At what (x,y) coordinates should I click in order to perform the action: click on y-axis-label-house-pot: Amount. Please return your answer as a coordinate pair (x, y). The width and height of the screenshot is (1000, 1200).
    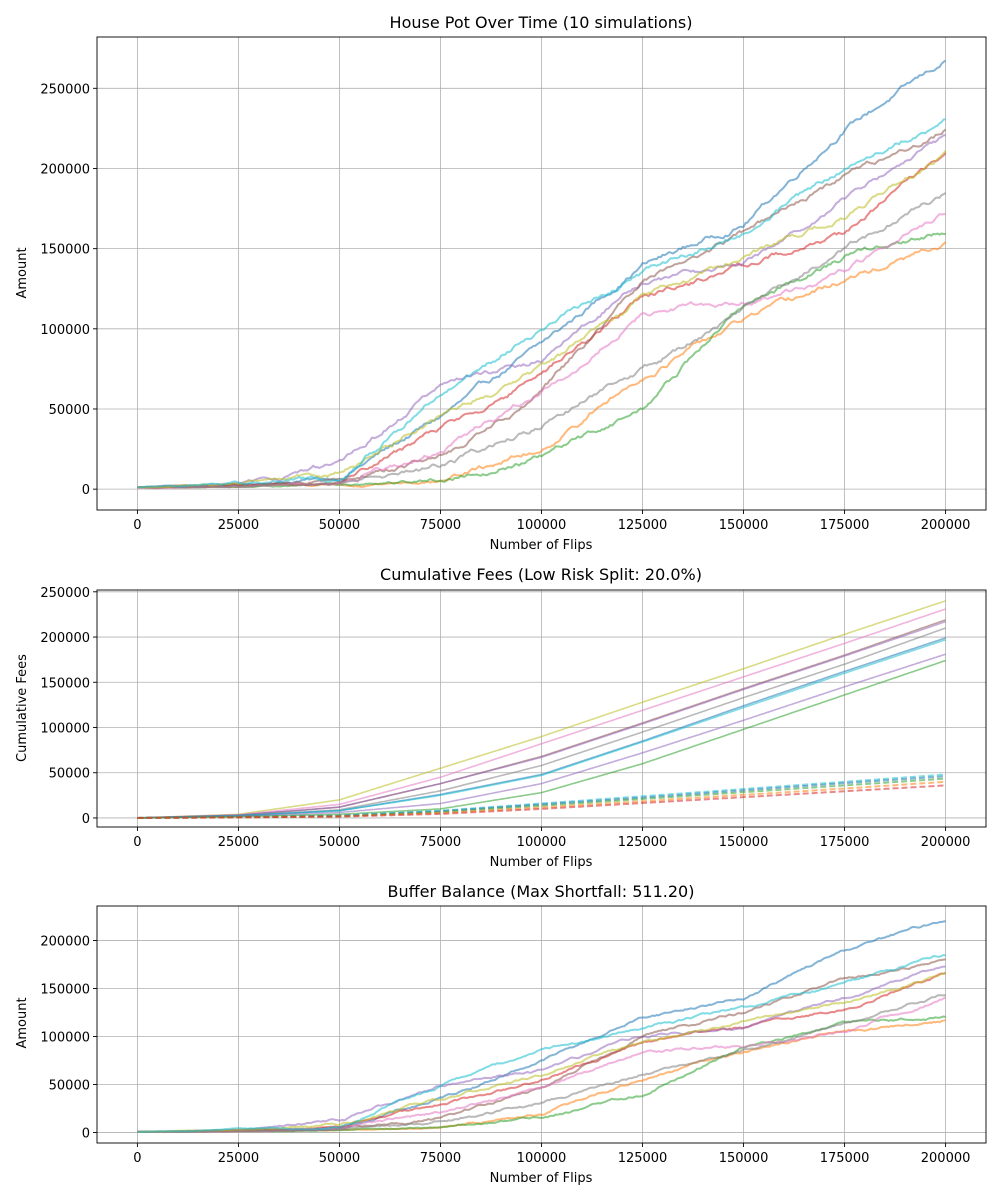
    Looking at the image, I should click on (22, 272).